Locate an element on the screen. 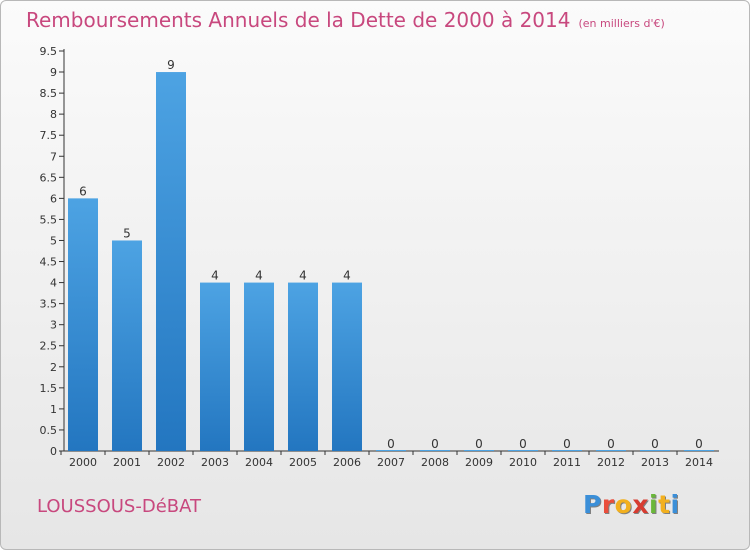  y-tick-label: 7.5 is located at coordinates (49, 135).